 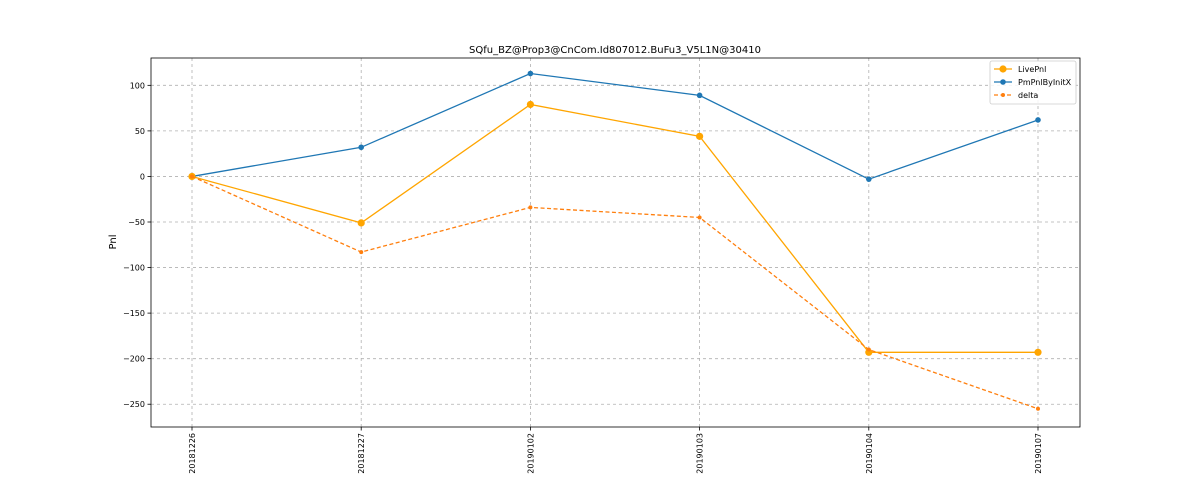 I want to click on legend-box, so click(x=1033, y=82).